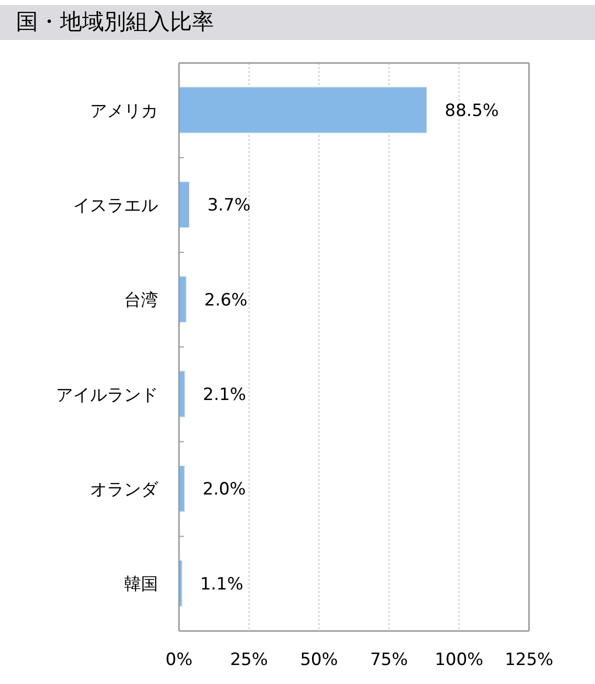  I want to click on y-tick-label: 台湾, so click(141, 300).